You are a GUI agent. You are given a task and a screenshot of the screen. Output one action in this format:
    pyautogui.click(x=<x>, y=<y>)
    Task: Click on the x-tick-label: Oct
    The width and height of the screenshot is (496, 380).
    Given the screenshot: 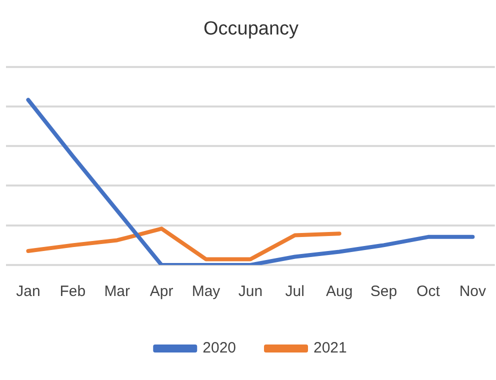 What is the action you would take?
    pyautogui.click(x=428, y=291)
    